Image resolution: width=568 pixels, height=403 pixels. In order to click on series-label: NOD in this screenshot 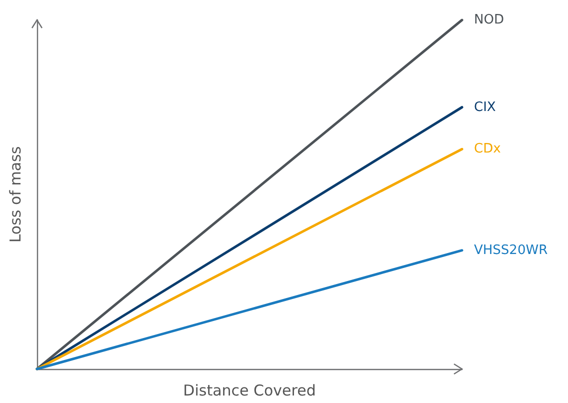, I will do `click(489, 20)`.